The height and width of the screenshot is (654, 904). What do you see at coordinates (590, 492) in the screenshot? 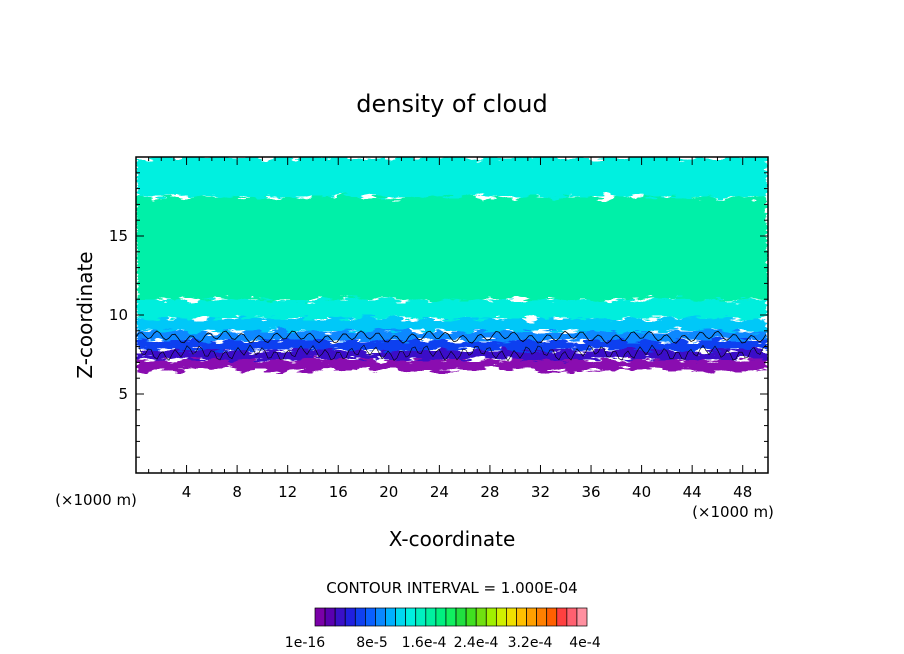
I see `x-tick-label: 36` at bounding box center [590, 492].